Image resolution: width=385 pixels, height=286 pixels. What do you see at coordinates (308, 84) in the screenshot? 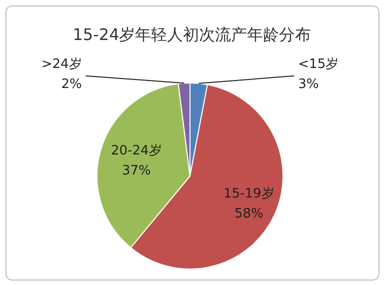
I see `data-label: 3%` at bounding box center [308, 84].